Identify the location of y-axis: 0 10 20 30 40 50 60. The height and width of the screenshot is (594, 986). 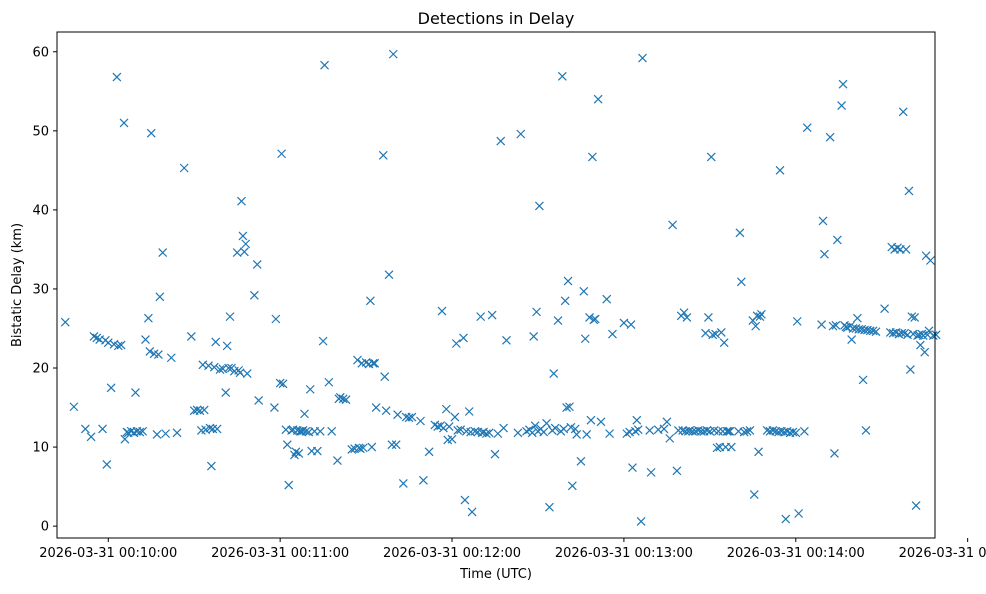
(44, 290).